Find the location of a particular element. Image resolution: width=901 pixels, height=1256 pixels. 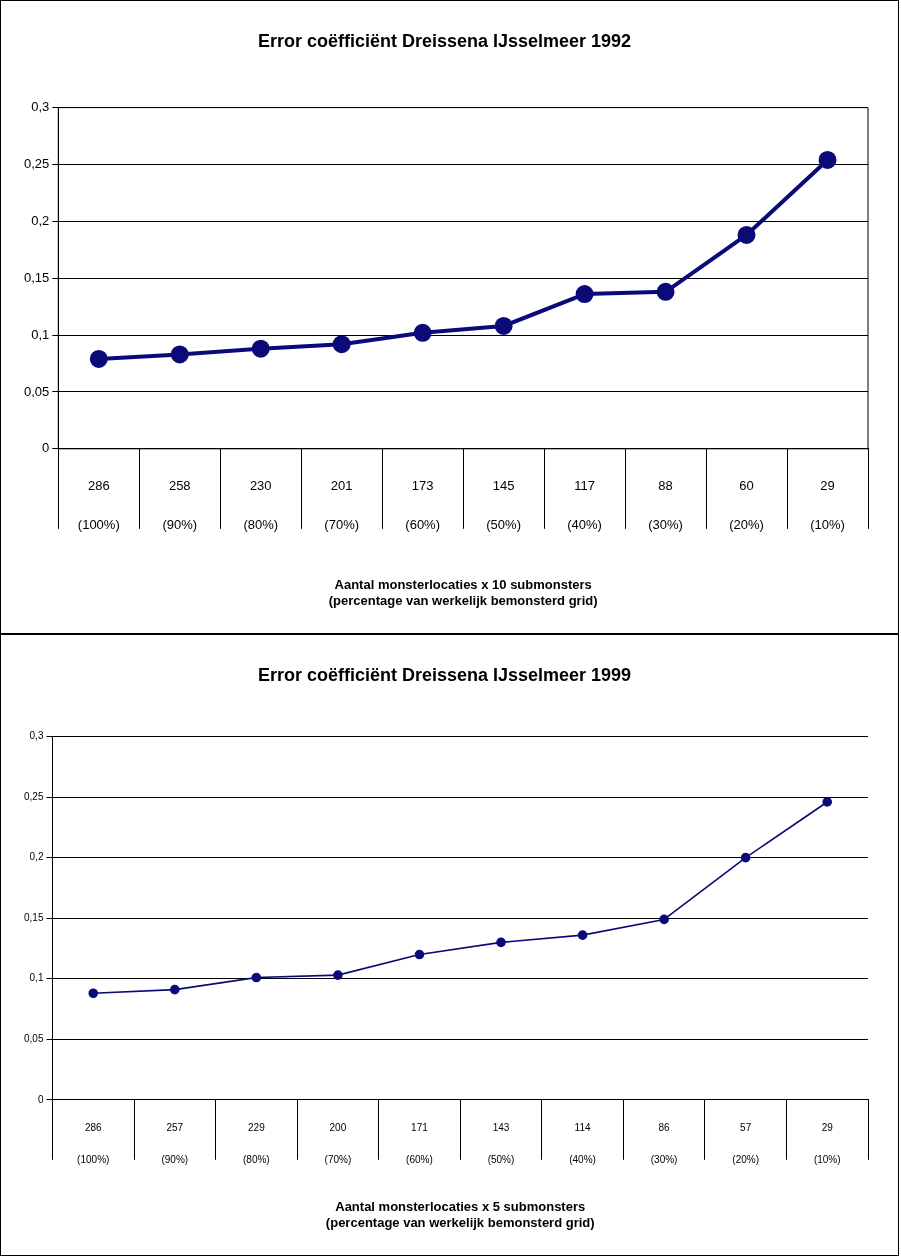

category-label: 200 (70%) is located at coordinates (338, 1143).